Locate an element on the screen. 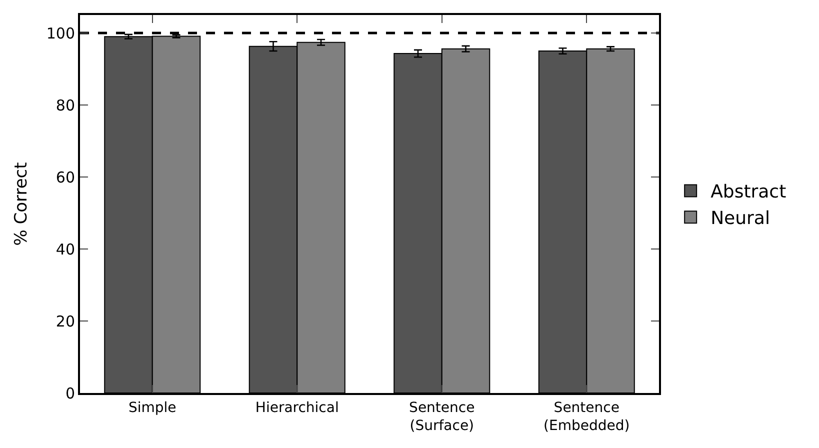 The image size is (819, 448). y-axis-title: % Correct is located at coordinates (21, 204).